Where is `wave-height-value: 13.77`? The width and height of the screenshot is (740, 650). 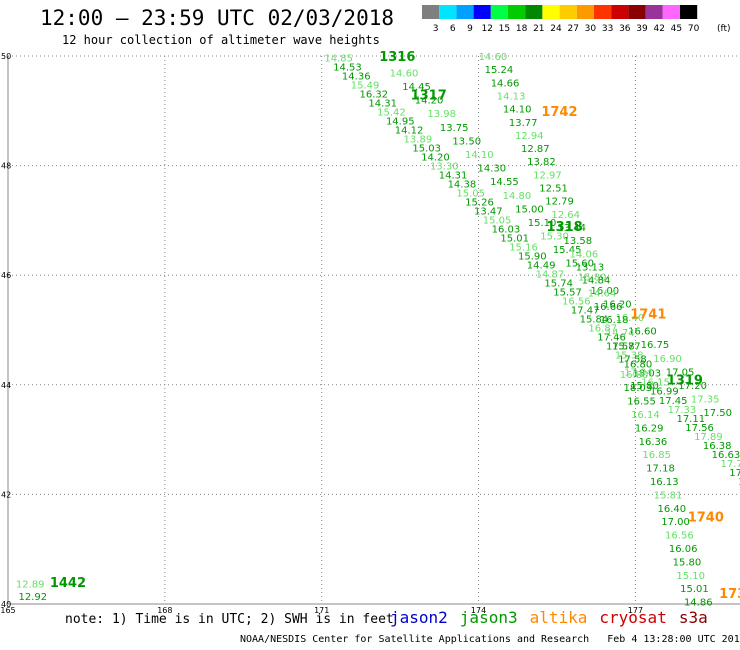 wave-height-value: 13.77 is located at coordinates (523, 123).